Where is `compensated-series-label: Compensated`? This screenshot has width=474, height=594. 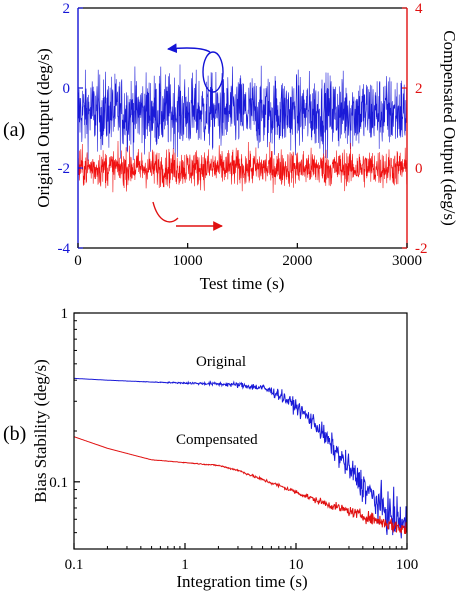 compensated-series-label: Compensated is located at coordinates (217, 440).